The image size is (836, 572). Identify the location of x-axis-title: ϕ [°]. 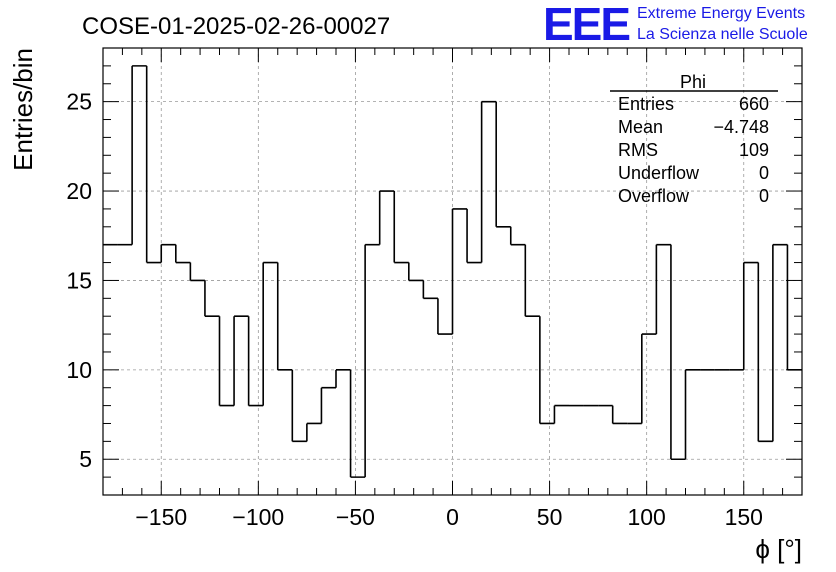
(778, 549).